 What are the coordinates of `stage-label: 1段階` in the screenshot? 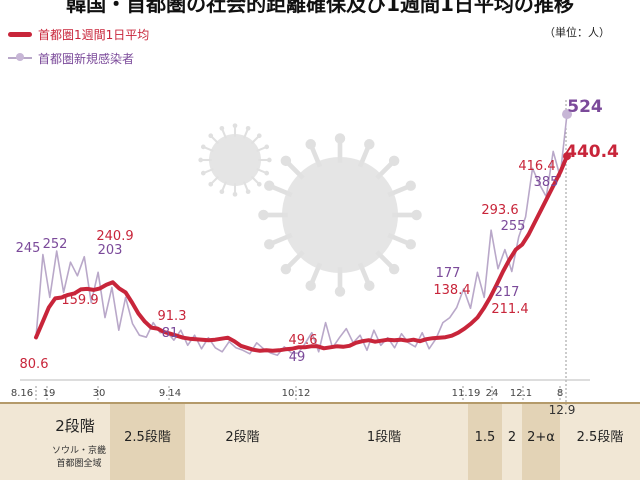 It's located at (384, 437).